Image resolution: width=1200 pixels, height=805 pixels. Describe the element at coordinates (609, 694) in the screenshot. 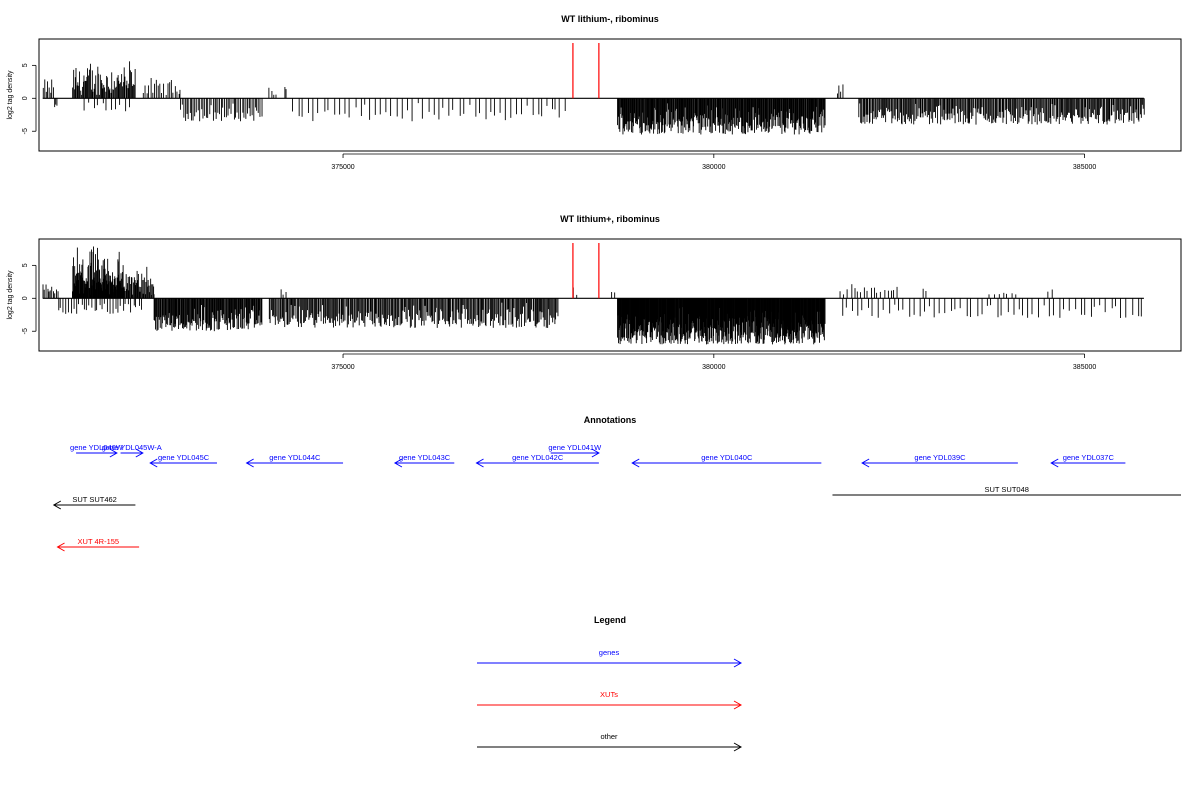

I see `legend-label: XUTs` at that location.